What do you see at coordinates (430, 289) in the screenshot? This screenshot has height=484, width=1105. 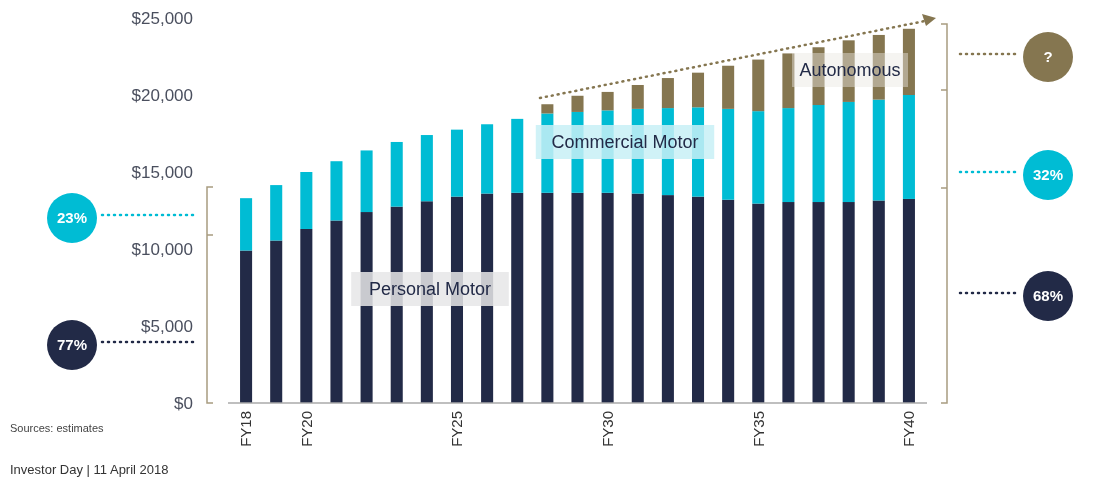 I see `series-label: Personal Motor` at bounding box center [430, 289].